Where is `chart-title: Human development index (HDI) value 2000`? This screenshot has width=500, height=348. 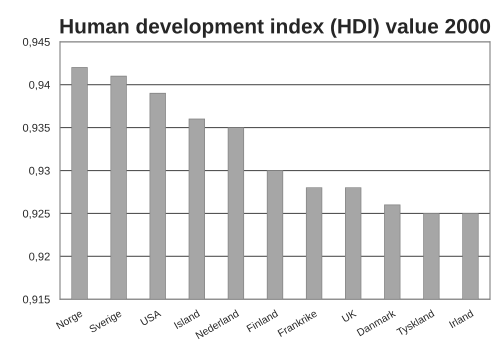 chart-title: Human development index (HDI) value 2000 is located at coordinates (275, 28).